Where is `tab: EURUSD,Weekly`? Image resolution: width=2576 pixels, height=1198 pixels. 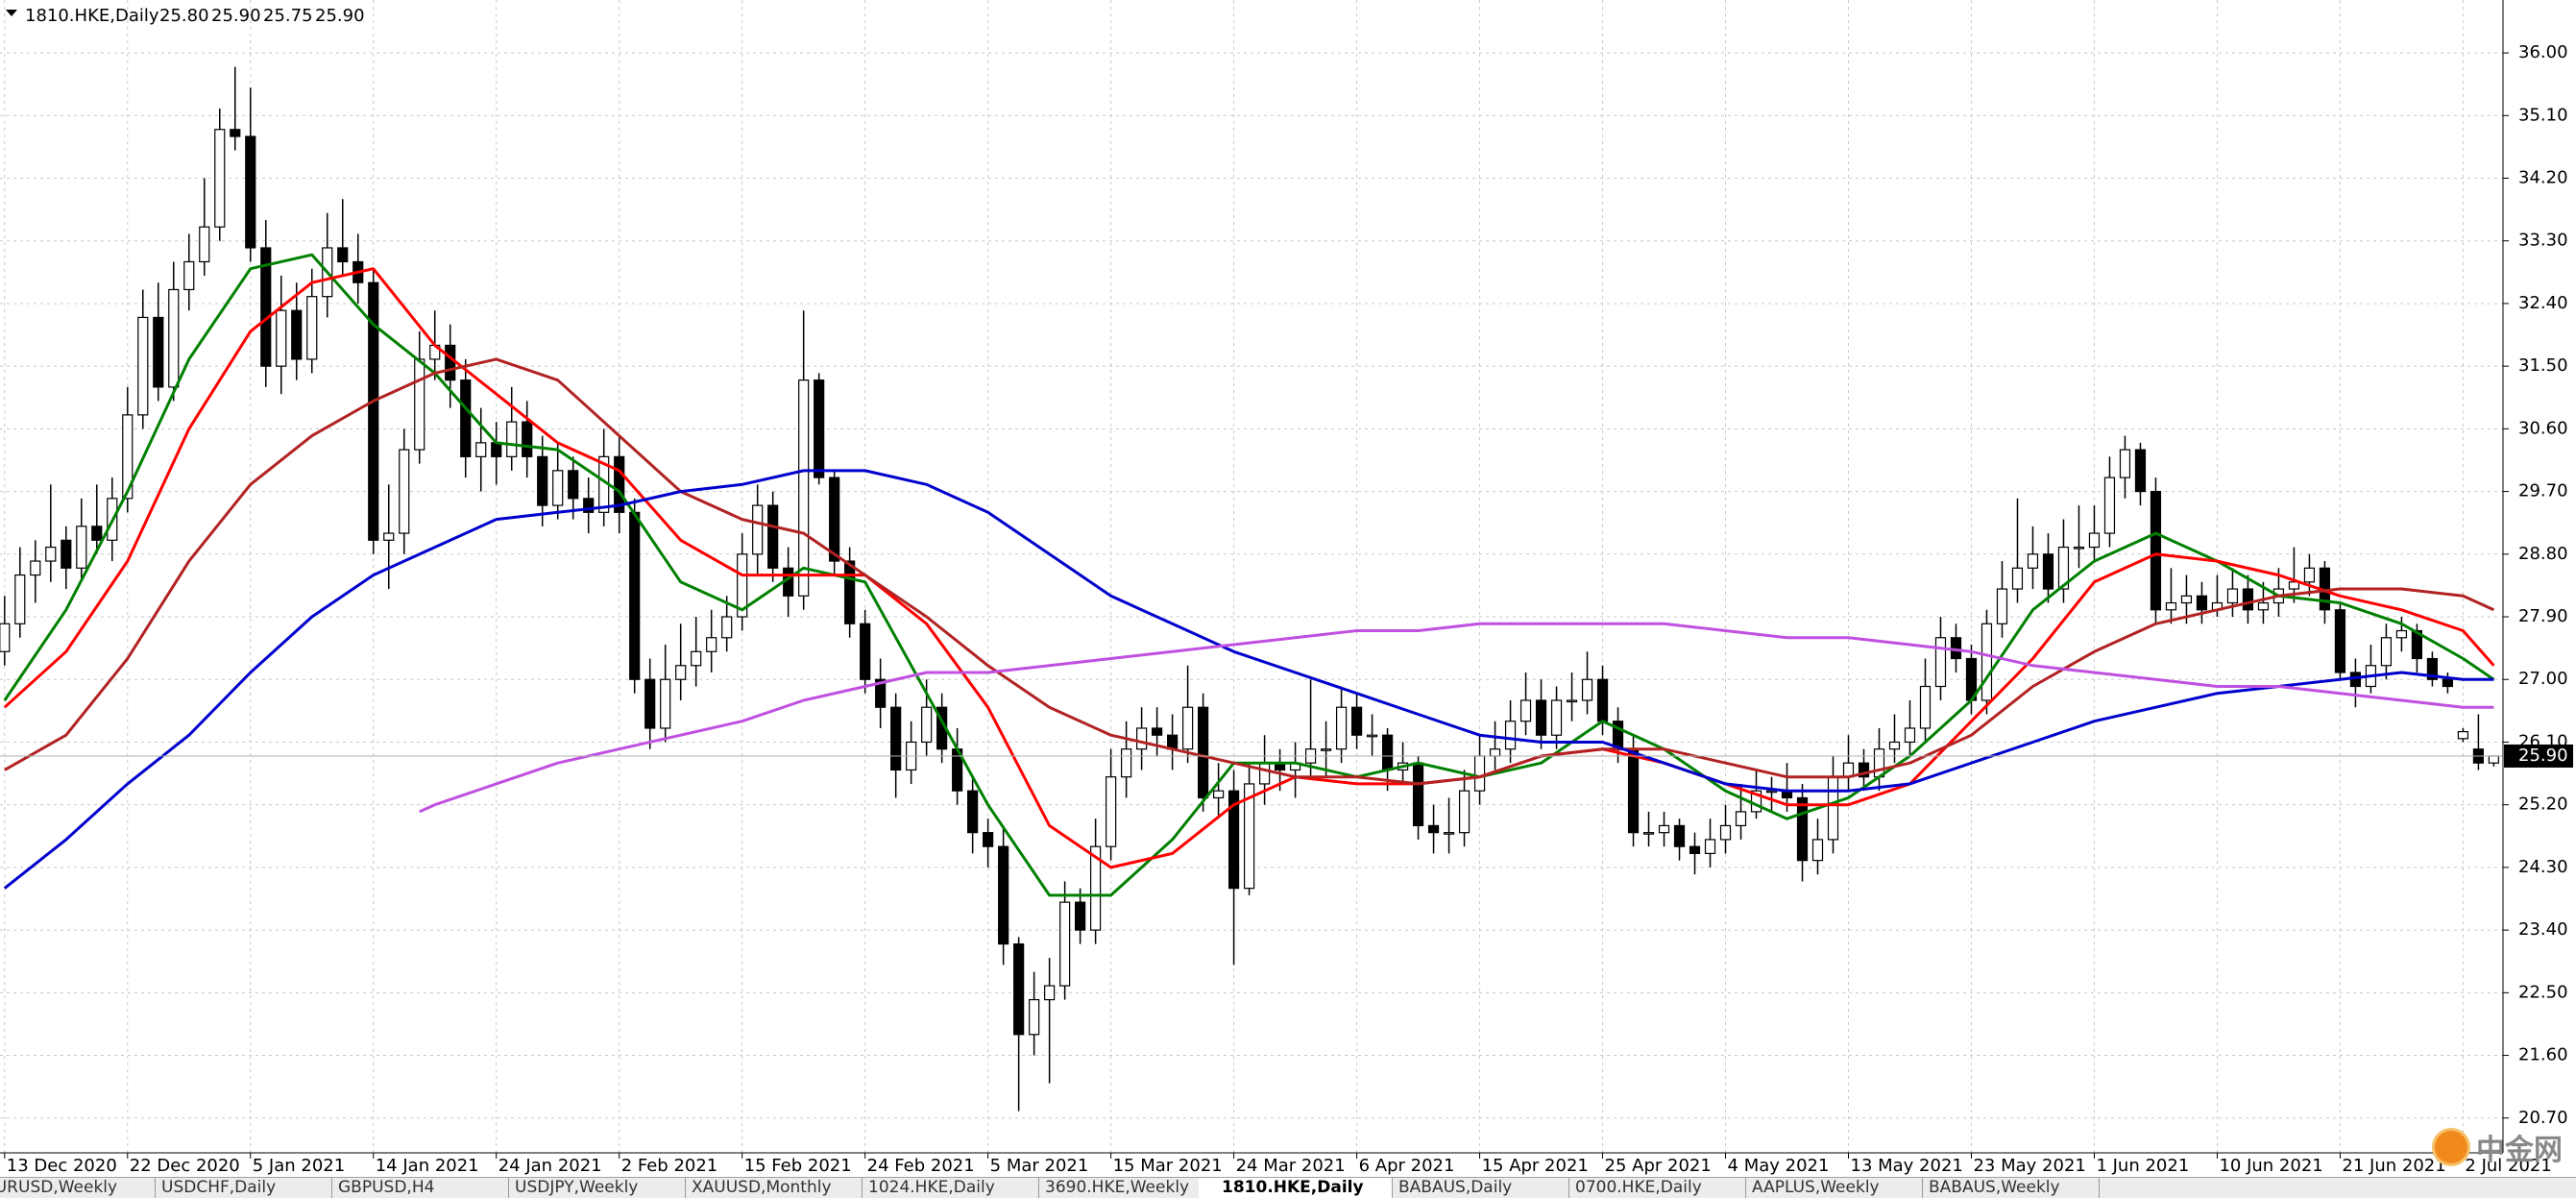 tab: EURUSD,Weekly is located at coordinates (78, 1188).